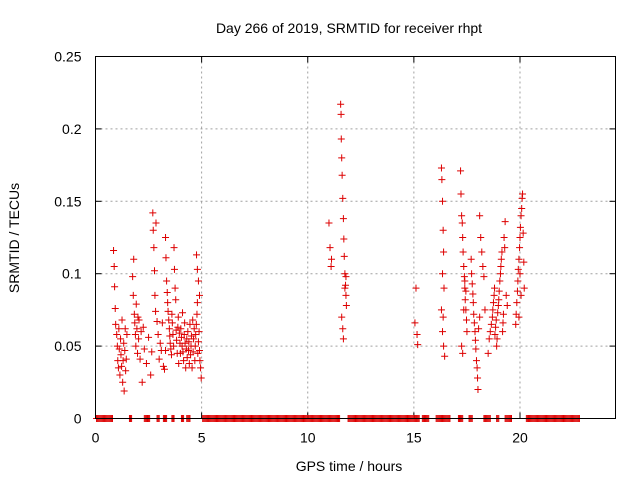  Describe the element at coordinates (67, 57) in the screenshot. I see `y-tick-label: 0.25` at that location.